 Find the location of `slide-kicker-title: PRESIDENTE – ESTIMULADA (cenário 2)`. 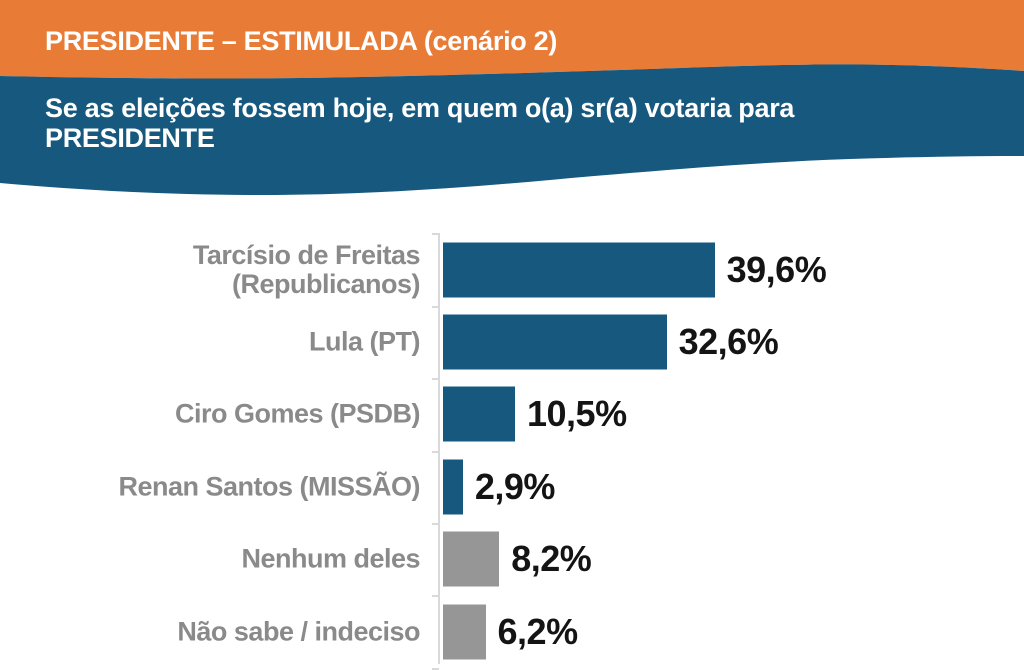

slide-kicker-title: PRESIDENTE – ESTIMULADA (cenário 2) is located at coordinates (301, 41).